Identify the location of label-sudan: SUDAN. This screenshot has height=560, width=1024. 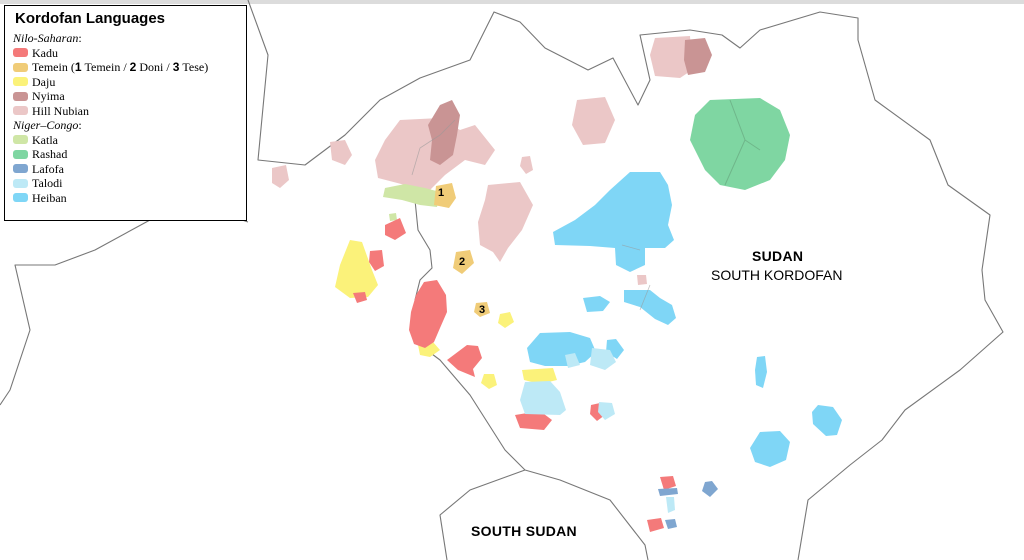
(778, 256).